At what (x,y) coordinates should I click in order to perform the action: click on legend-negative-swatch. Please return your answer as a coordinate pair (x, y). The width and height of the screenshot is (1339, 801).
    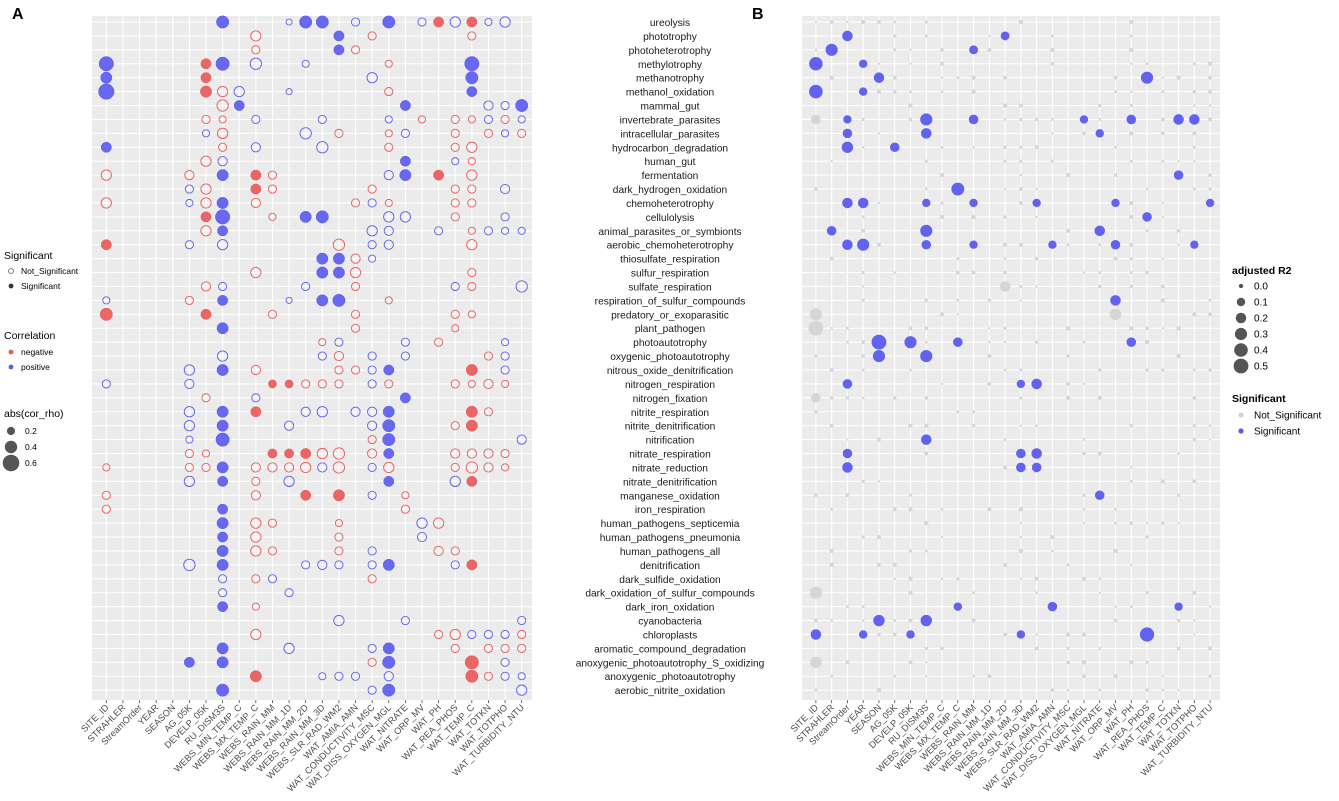
    Looking at the image, I should click on (11, 352).